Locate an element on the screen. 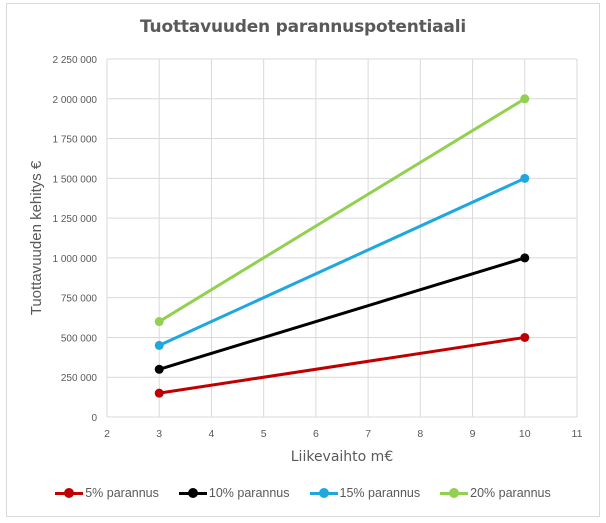  y-tick-label: 1 750 000 is located at coordinates (75, 140).